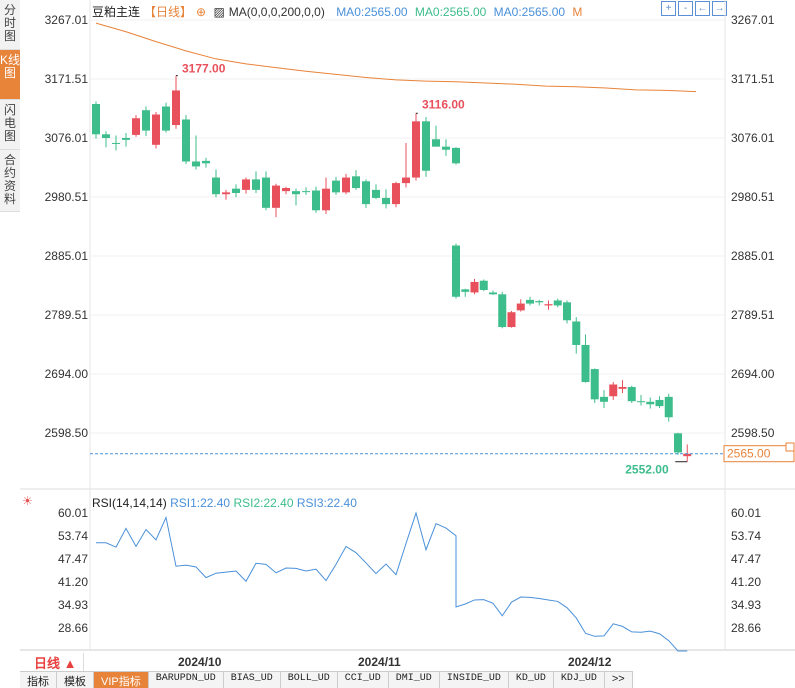 The height and width of the screenshot is (688, 795). What do you see at coordinates (201, 12) in the screenshot?
I see `add-icon: ⊕` at bounding box center [201, 12].